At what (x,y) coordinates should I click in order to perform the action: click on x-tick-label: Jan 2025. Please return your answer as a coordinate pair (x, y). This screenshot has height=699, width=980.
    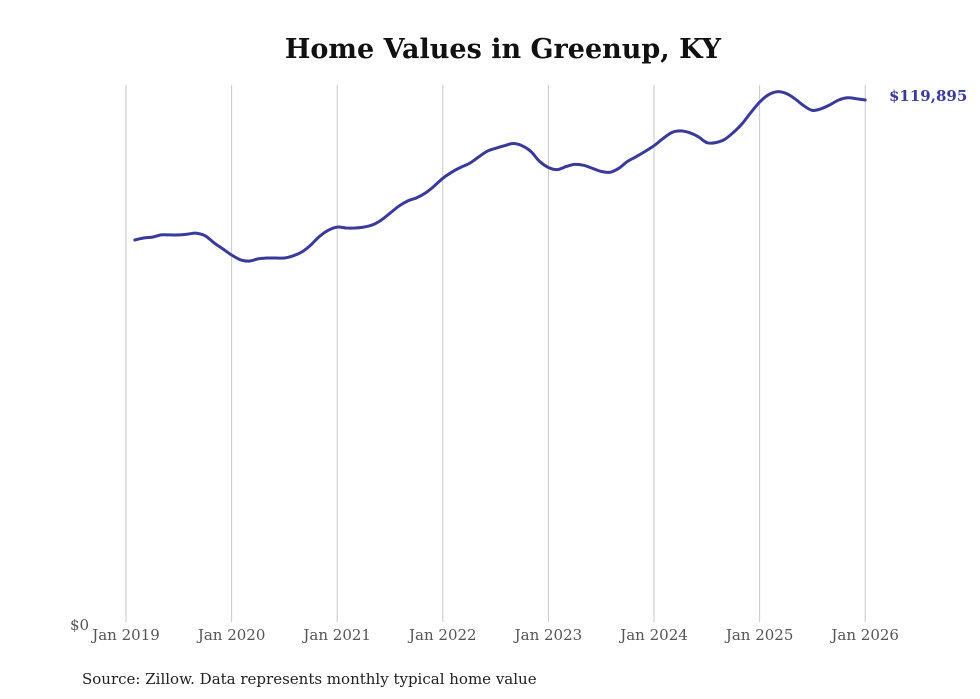
    Looking at the image, I should click on (759, 635).